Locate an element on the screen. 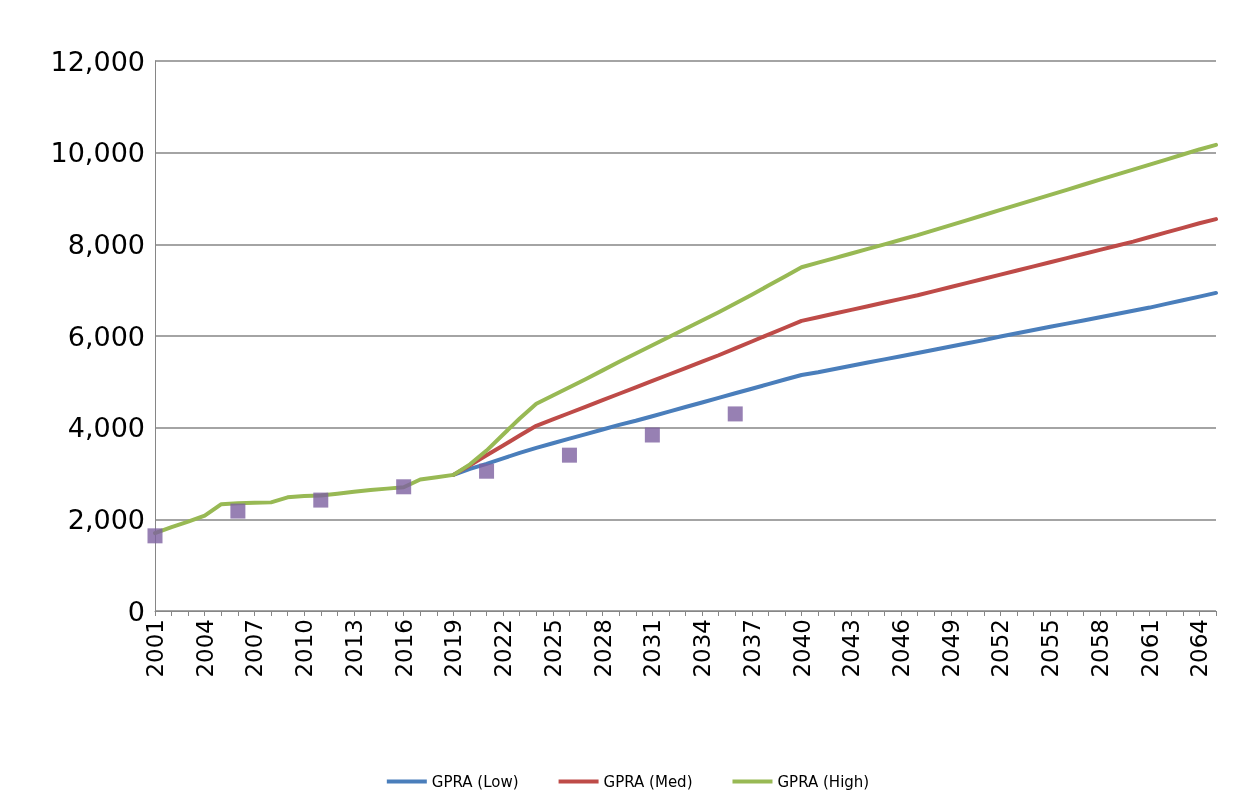  y-tick-label: 2,000 is located at coordinates (106, 519).